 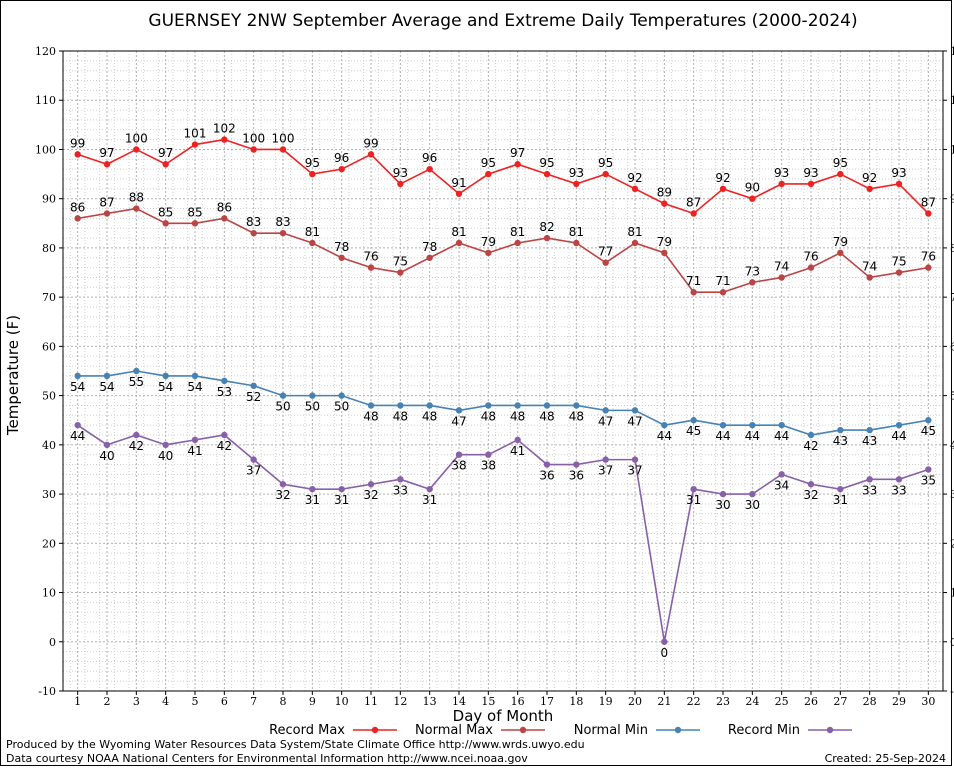 What do you see at coordinates (782, 701) in the screenshot?
I see `x-tick-label: 25` at bounding box center [782, 701].